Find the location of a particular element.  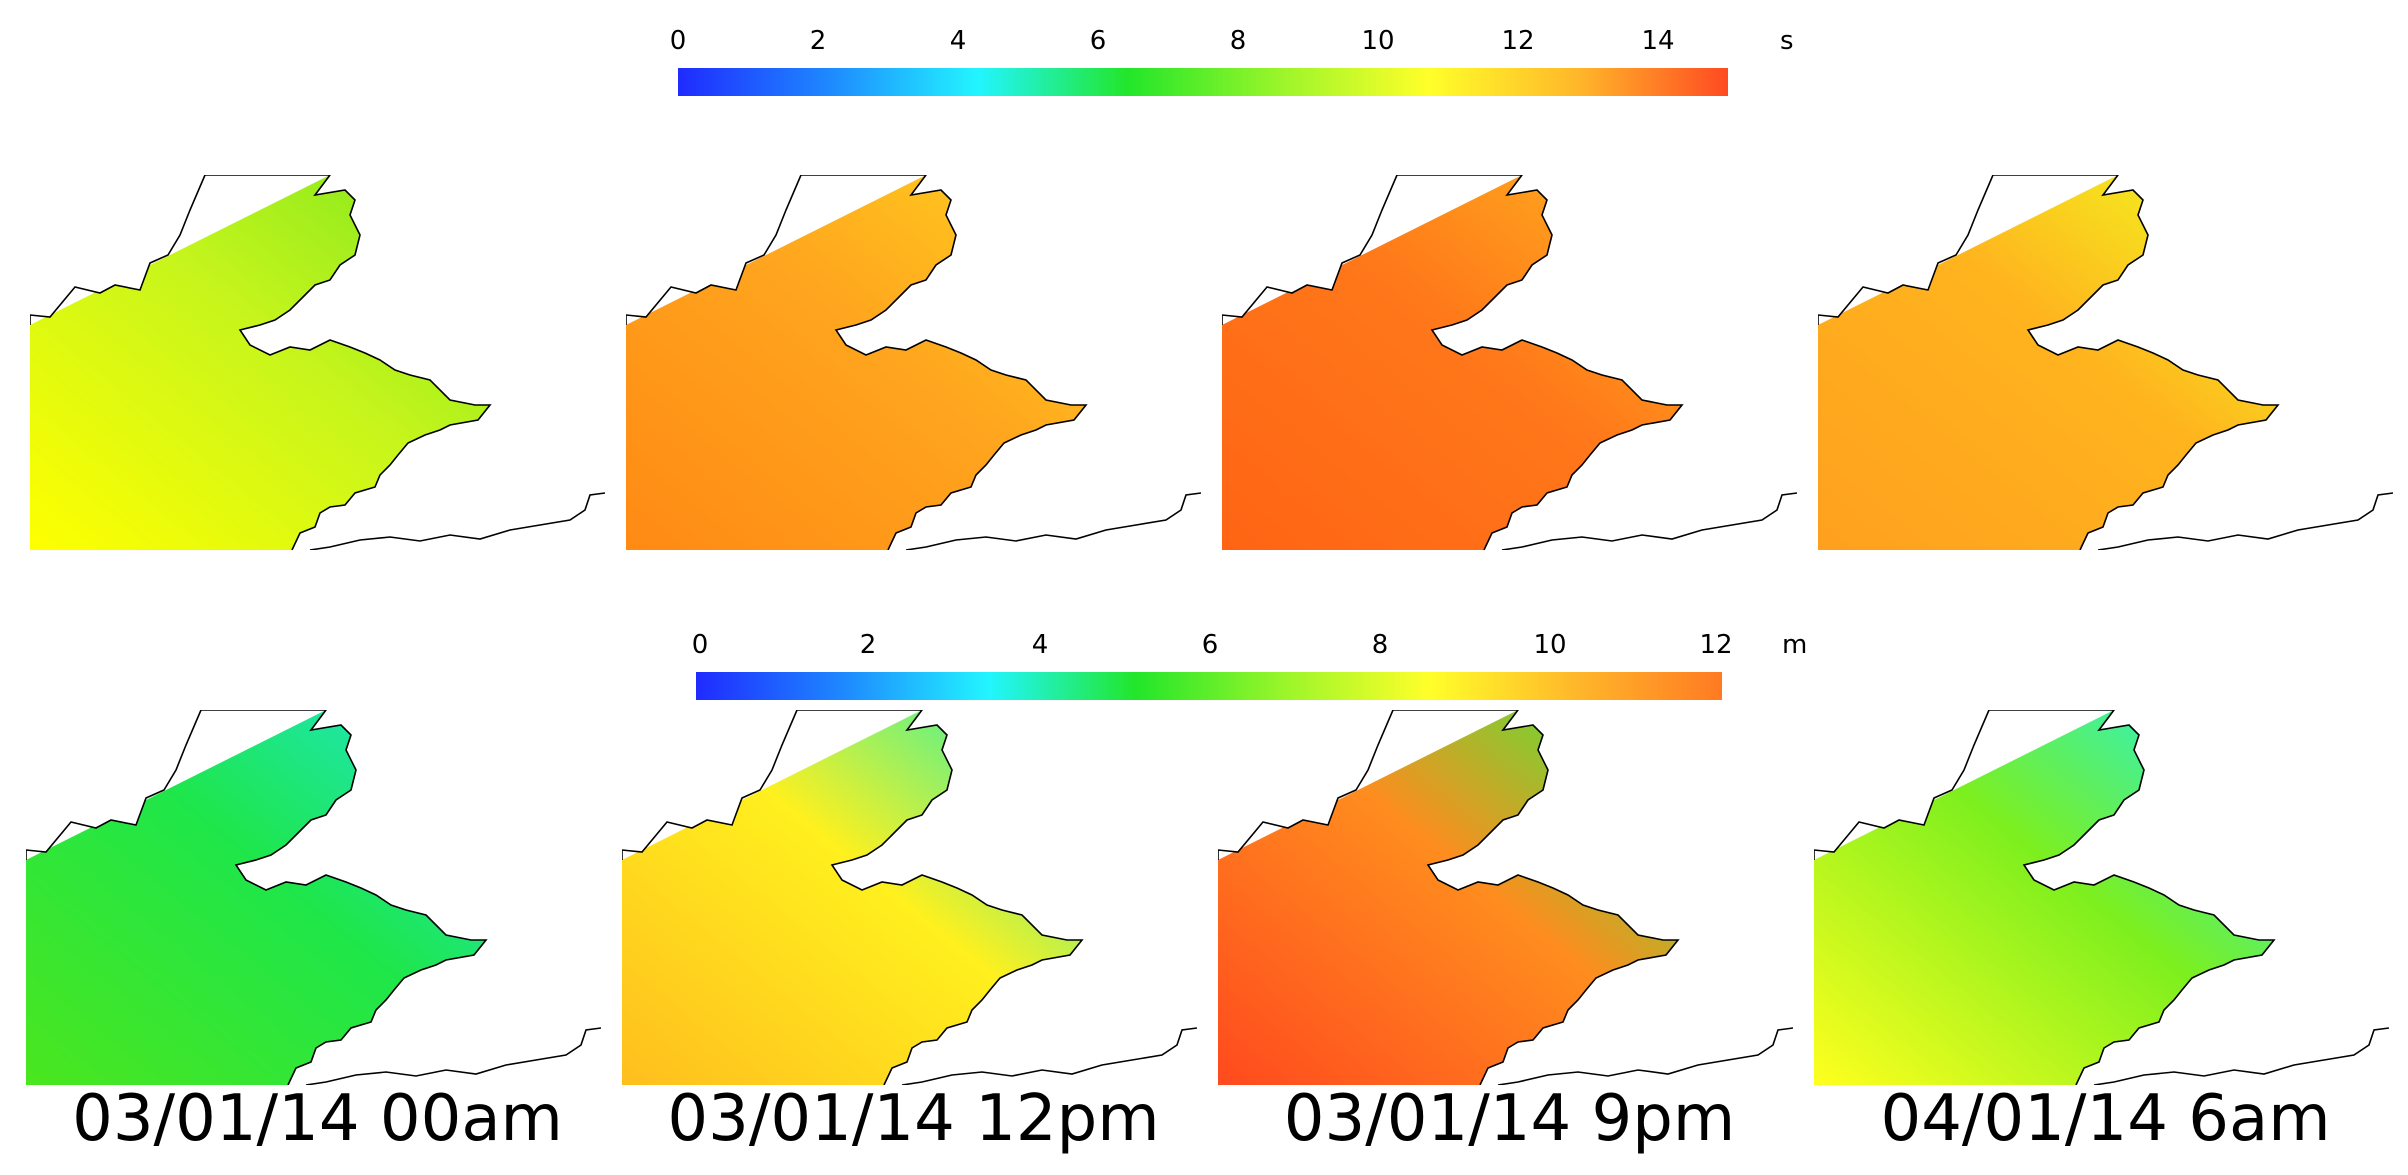

height-color-ramp is located at coordinates (1209, 686).